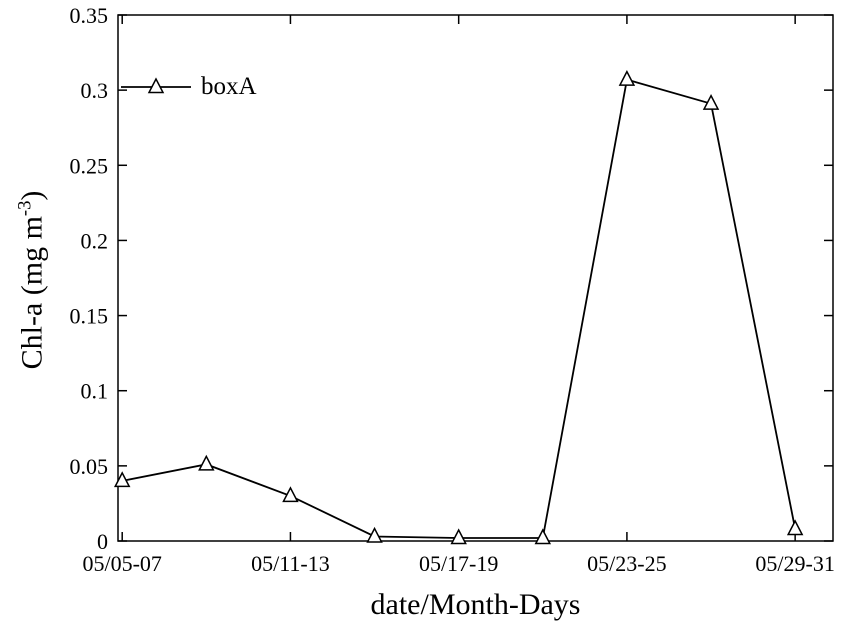 The height and width of the screenshot is (634, 852). What do you see at coordinates (32, 195) in the screenshot?
I see `y-axis-title-close: )` at bounding box center [32, 195].